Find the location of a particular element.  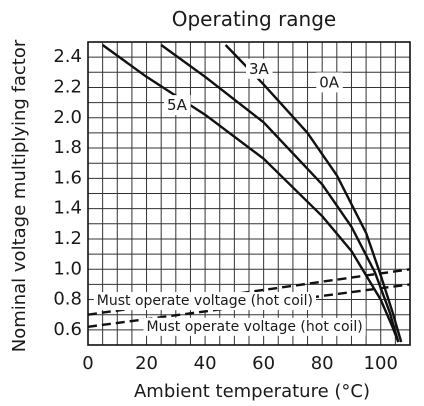

x-axis-label: Ambient temperature (°C) is located at coordinates (252, 391).